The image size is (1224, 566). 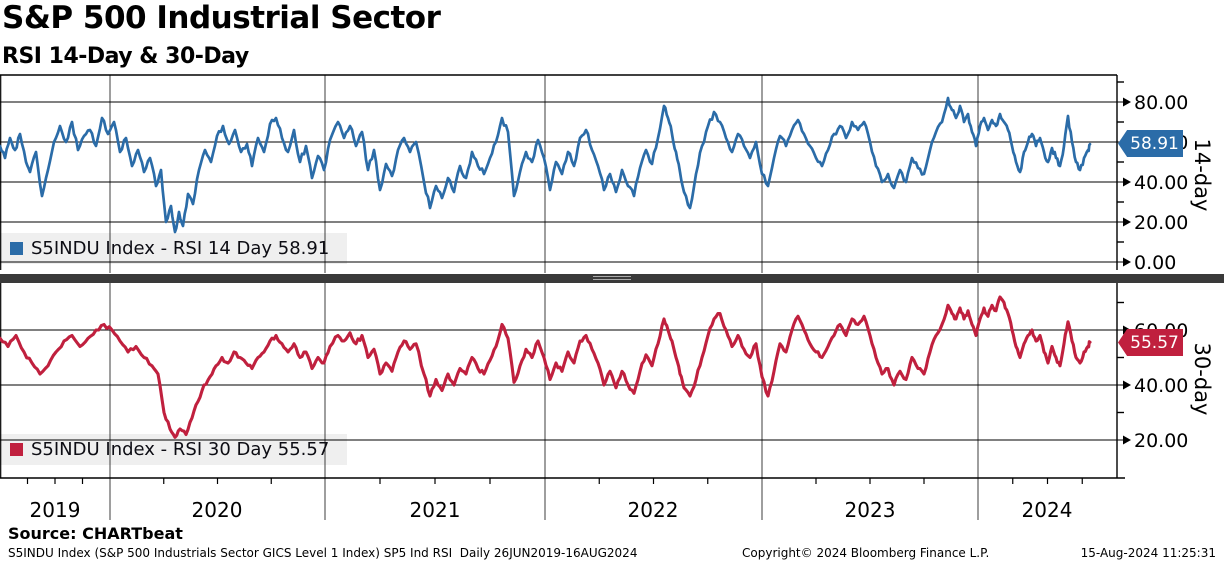 I want to click on x-axis-year-label: 2020, so click(x=217, y=510).